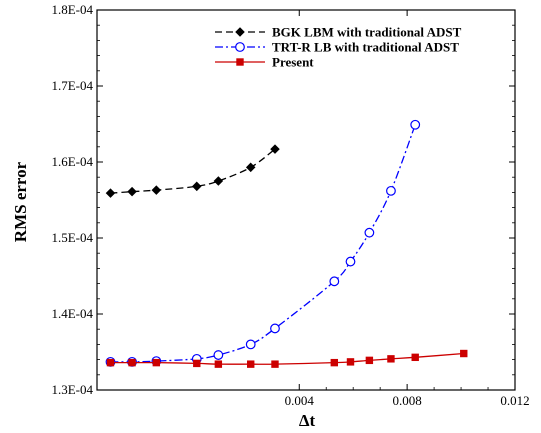 The height and width of the screenshot is (433, 541). I want to click on legend-entry-3: Present, so click(264, 62).